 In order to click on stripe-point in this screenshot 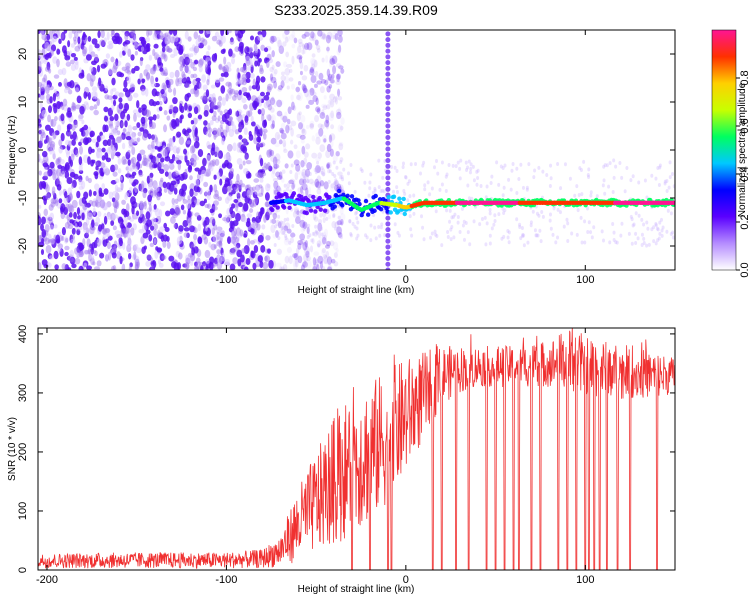, I will do `click(388, 241)`.